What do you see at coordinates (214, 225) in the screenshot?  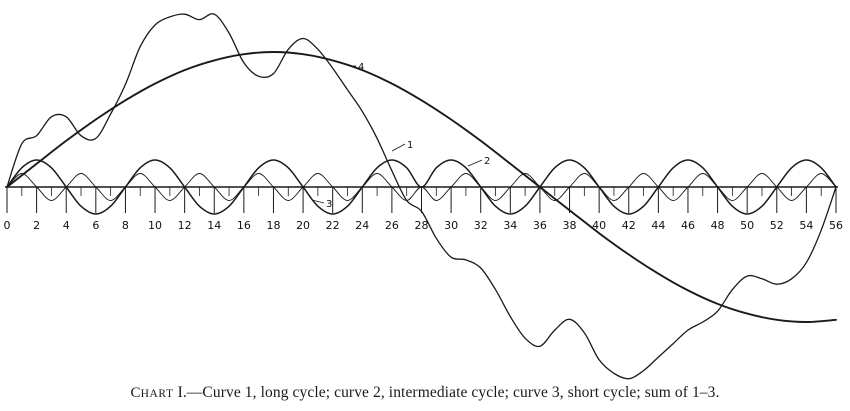 I see `x-tick-label-14: 14` at bounding box center [214, 225].